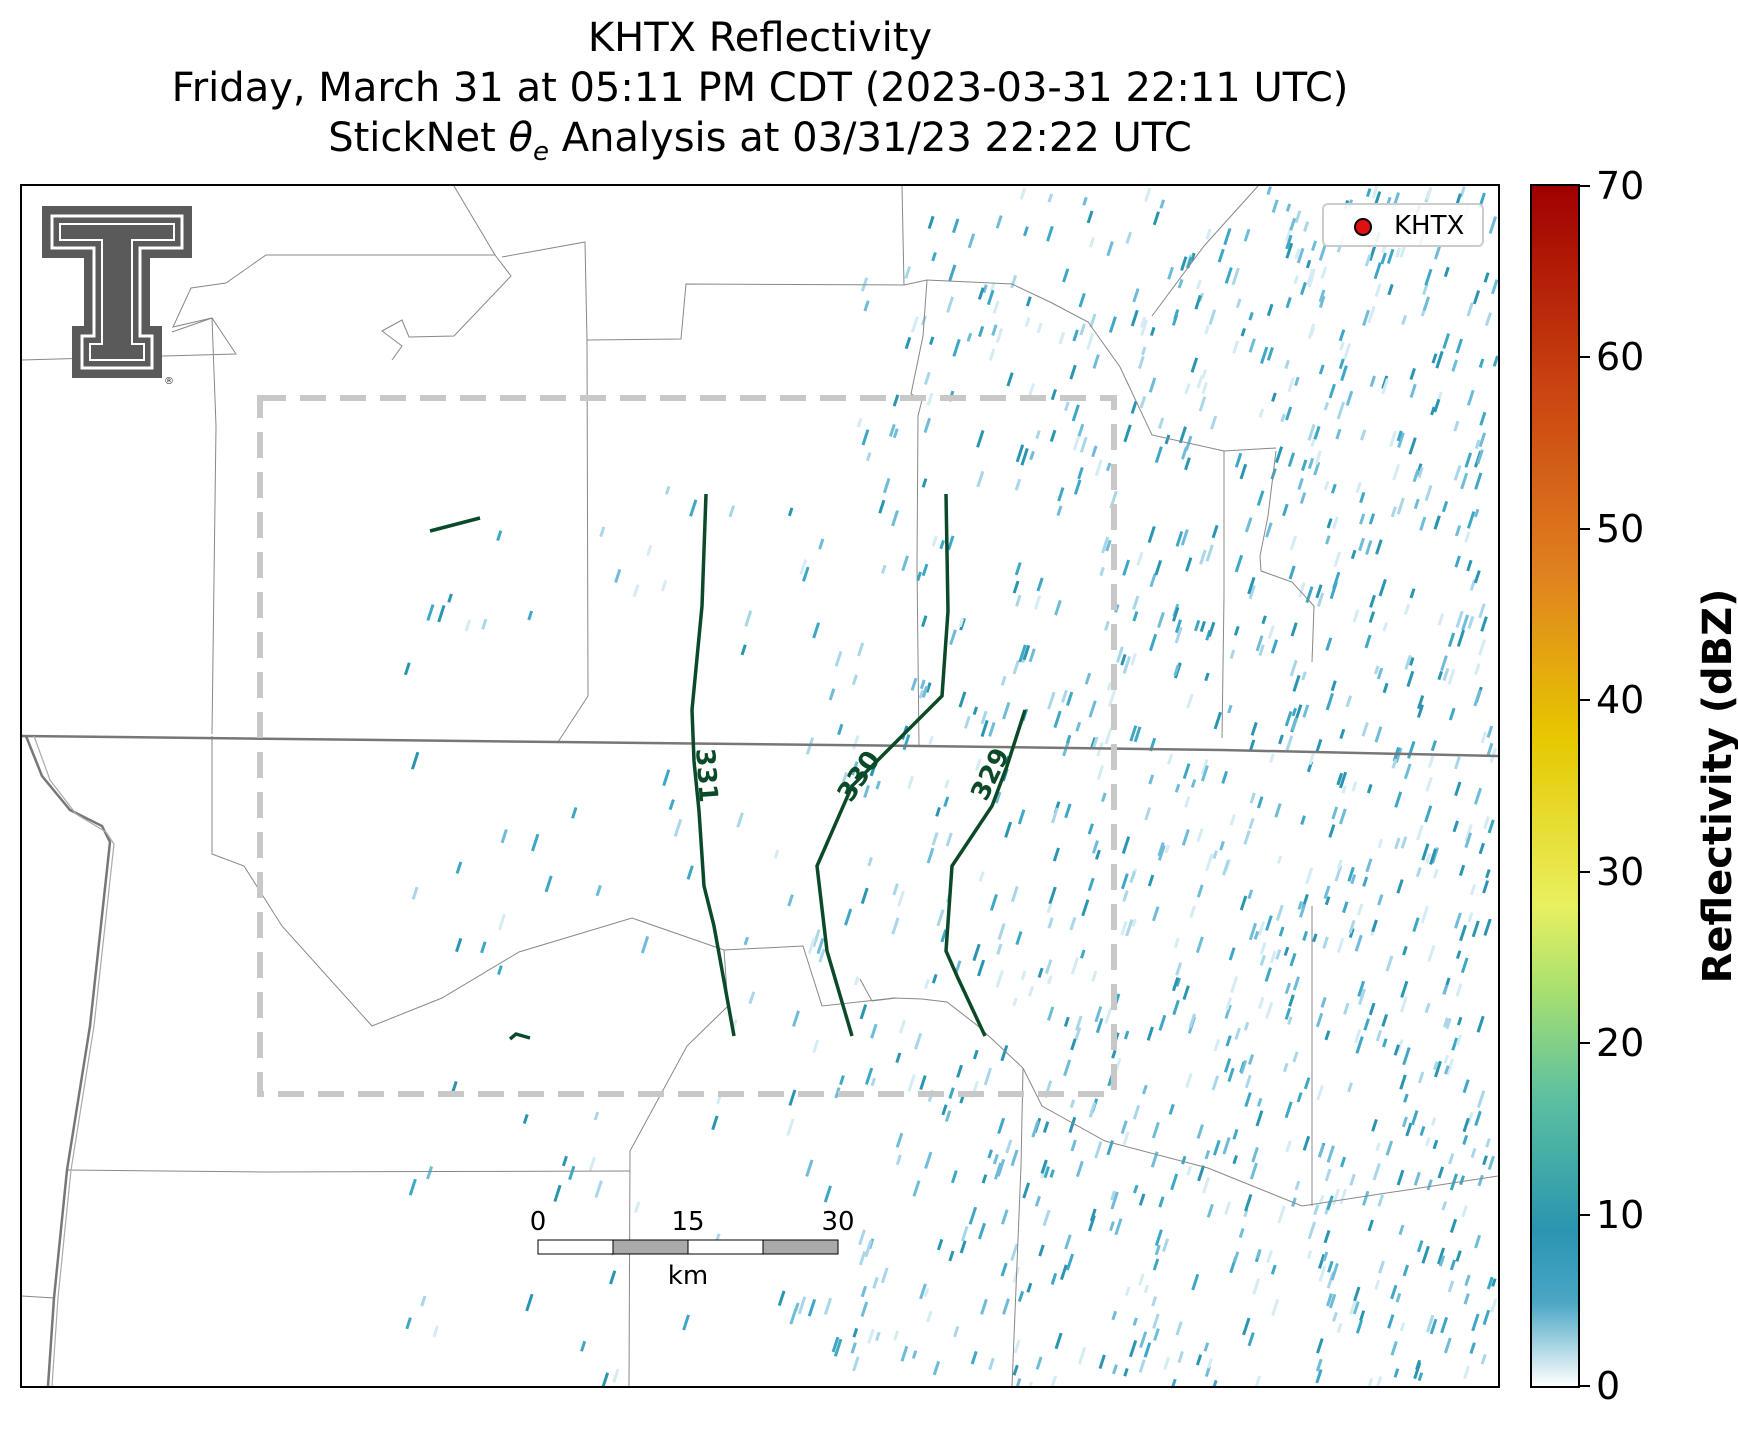 The height and width of the screenshot is (1430, 1738). I want to click on title-line-1: KHTX Reflectivity, so click(760, 38).